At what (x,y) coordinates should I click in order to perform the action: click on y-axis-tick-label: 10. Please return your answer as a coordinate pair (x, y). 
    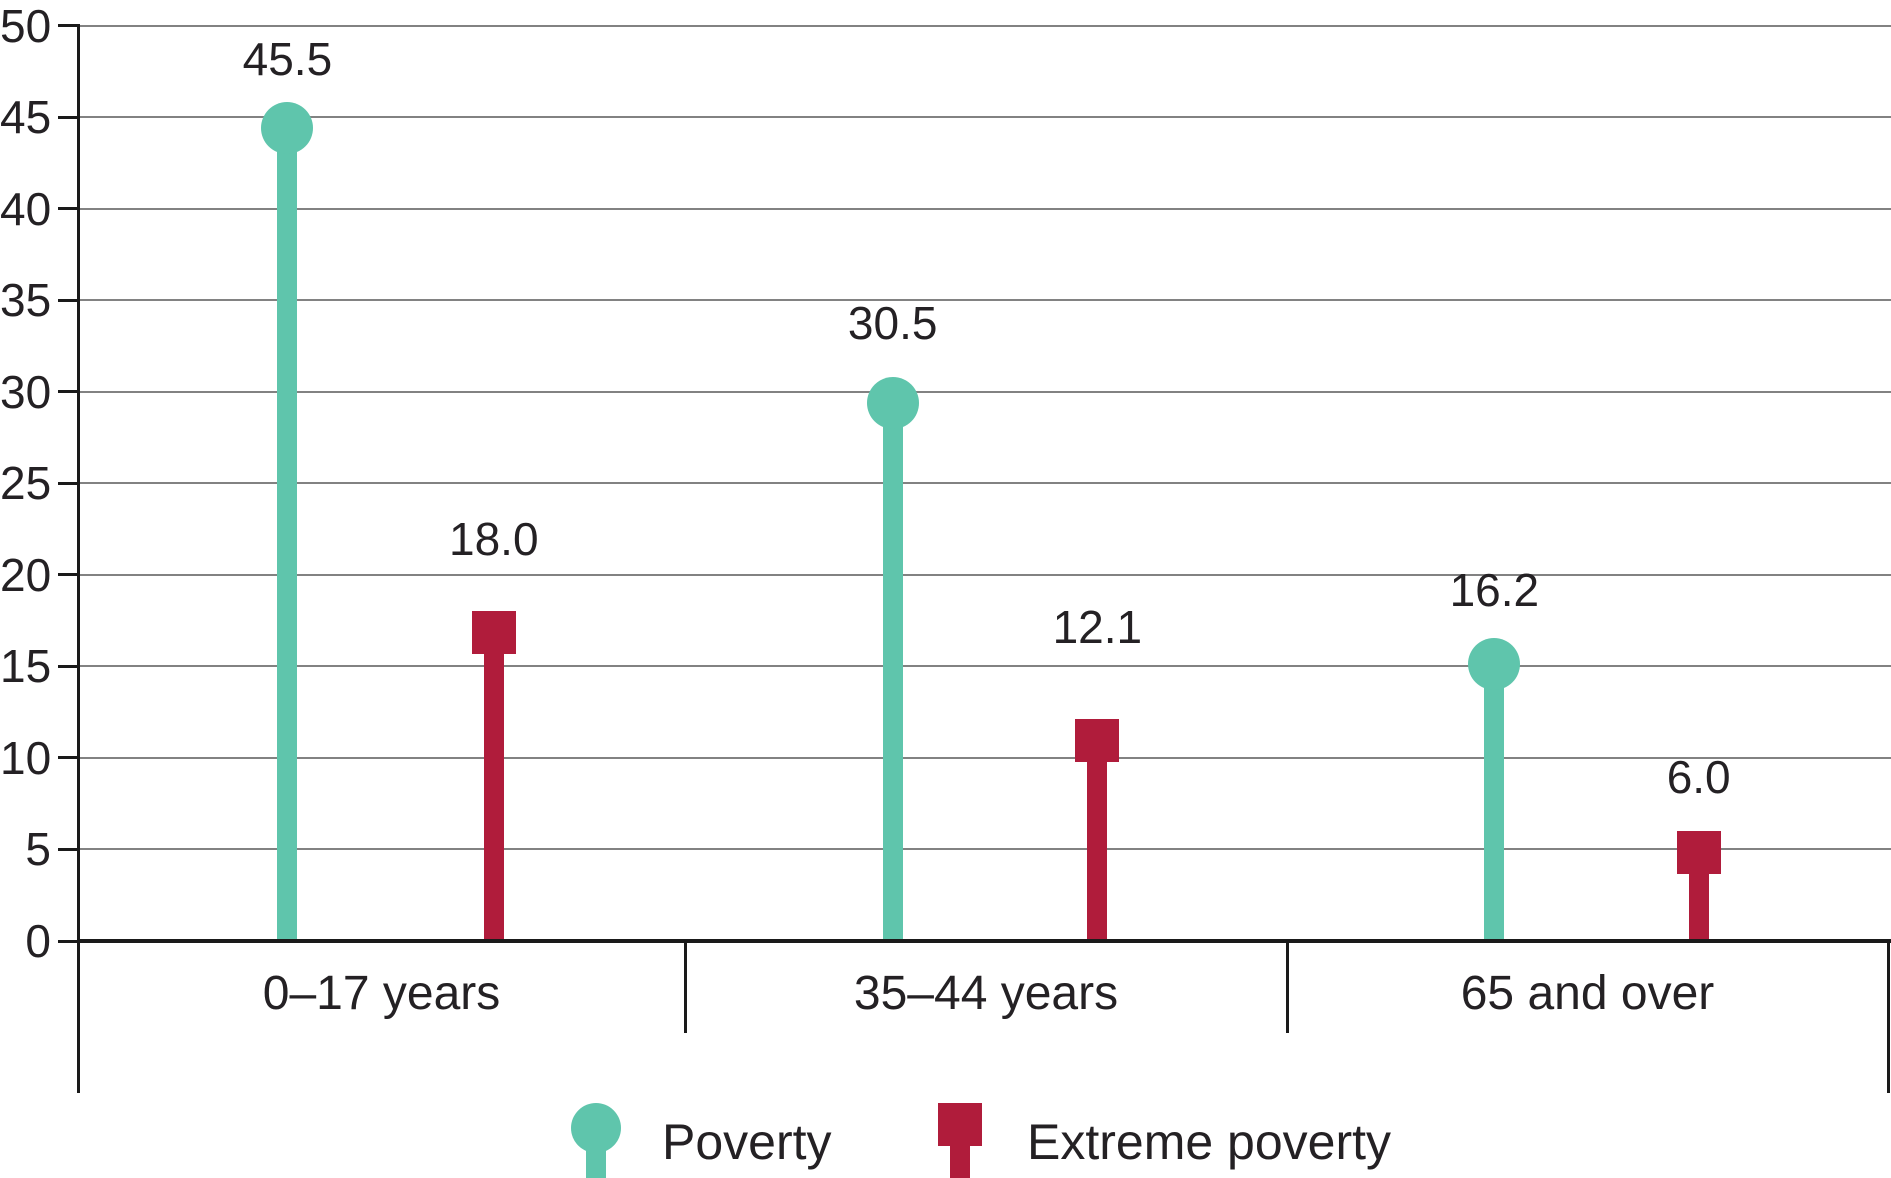
    Looking at the image, I should click on (26, 757).